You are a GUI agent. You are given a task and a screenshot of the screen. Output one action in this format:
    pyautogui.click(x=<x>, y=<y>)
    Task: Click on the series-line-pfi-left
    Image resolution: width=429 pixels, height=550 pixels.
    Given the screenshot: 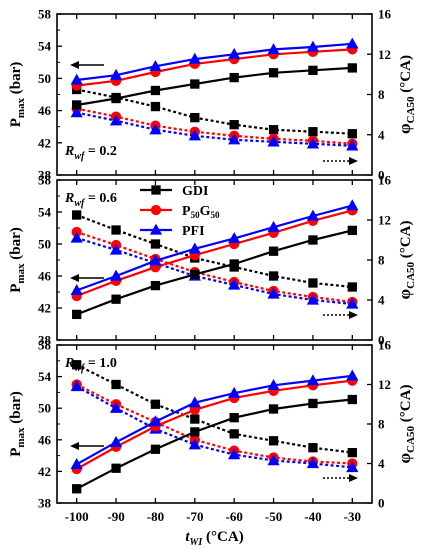 What is the action you would take?
    pyautogui.click(x=214, y=62)
    